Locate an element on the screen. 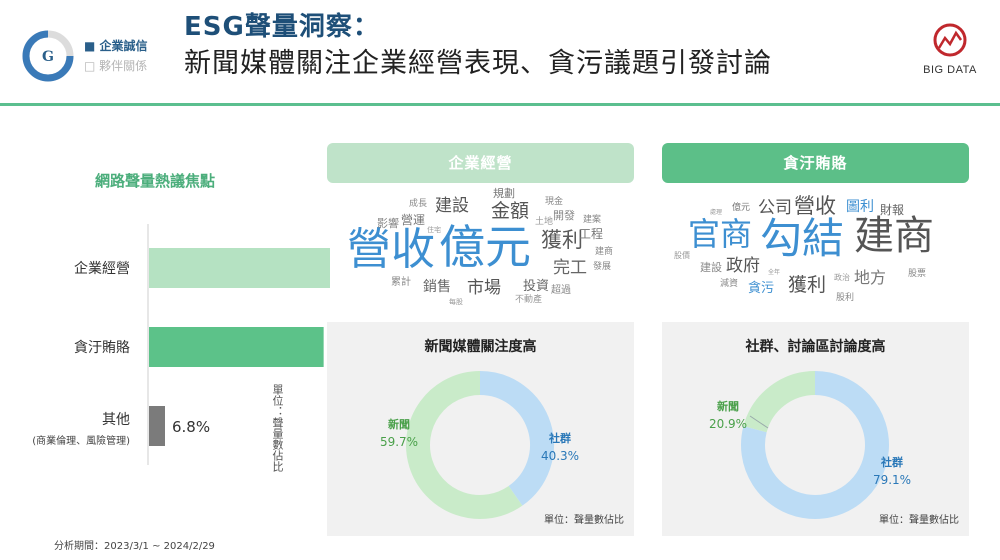 This screenshot has height=560, width=1000. cloud-word: 超過 is located at coordinates (561, 290).